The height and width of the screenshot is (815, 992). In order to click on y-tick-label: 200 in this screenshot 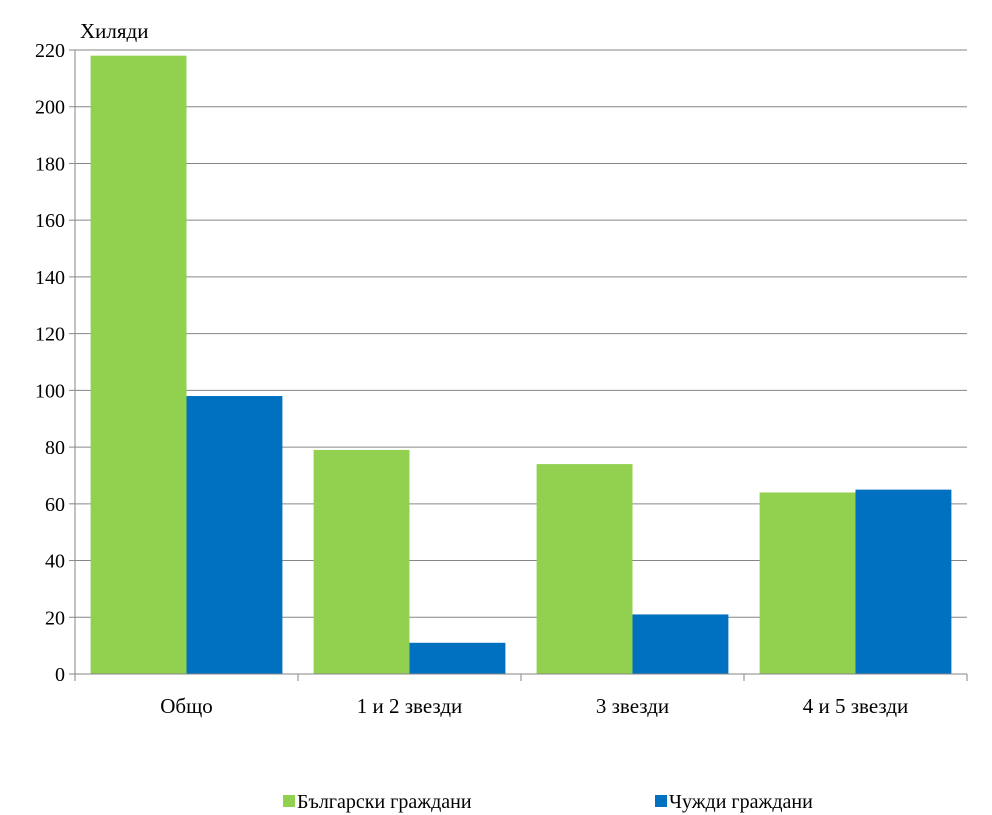, I will do `click(50, 108)`.